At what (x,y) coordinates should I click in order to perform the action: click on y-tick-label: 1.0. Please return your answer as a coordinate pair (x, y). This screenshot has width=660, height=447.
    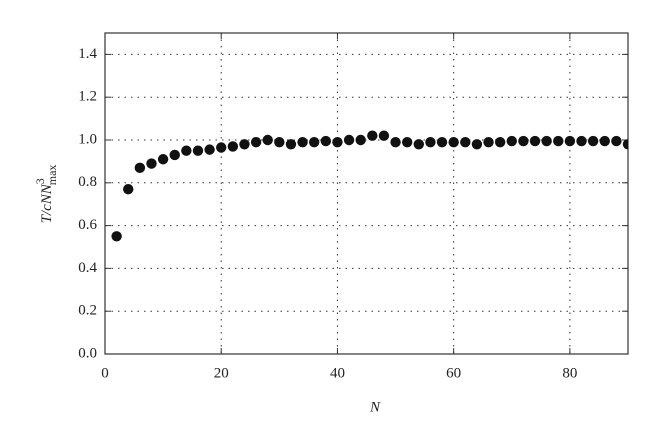
    Looking at the image, I should click on (87, 139).